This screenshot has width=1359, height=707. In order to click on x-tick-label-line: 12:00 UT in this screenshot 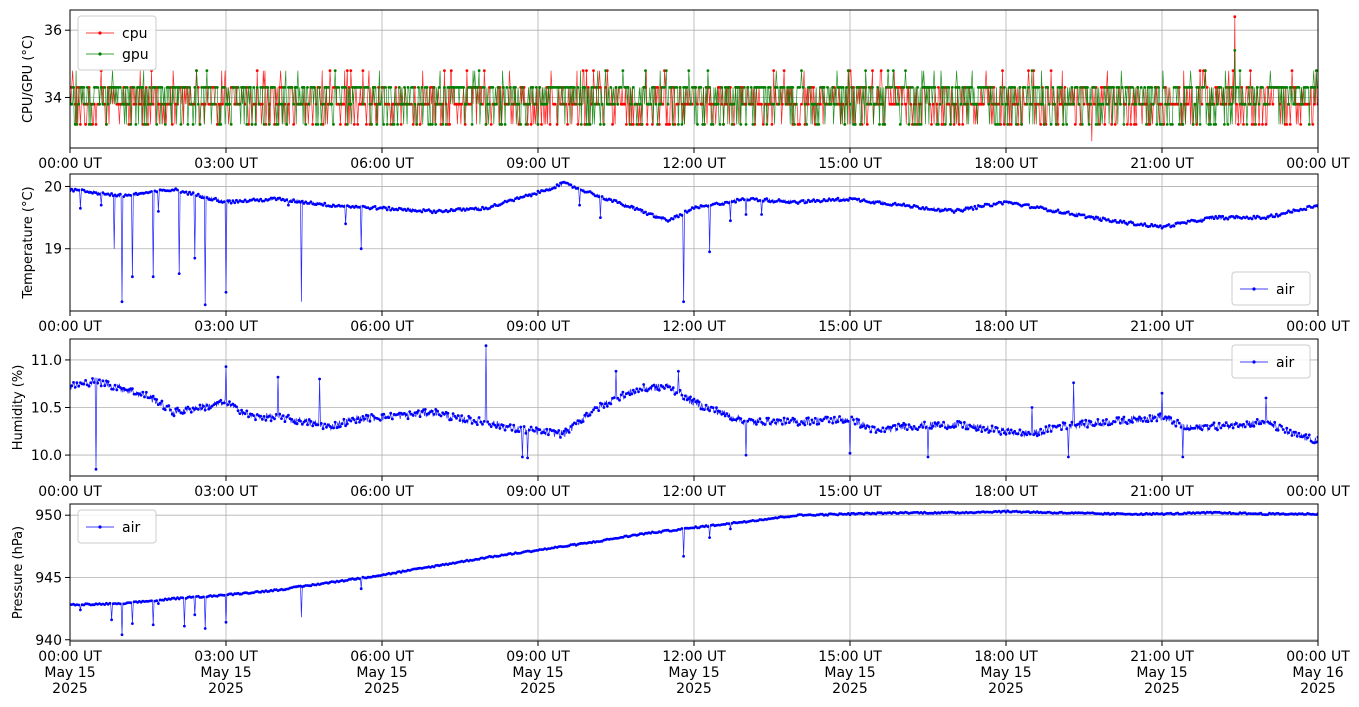, I will do `click(694, 492)`.